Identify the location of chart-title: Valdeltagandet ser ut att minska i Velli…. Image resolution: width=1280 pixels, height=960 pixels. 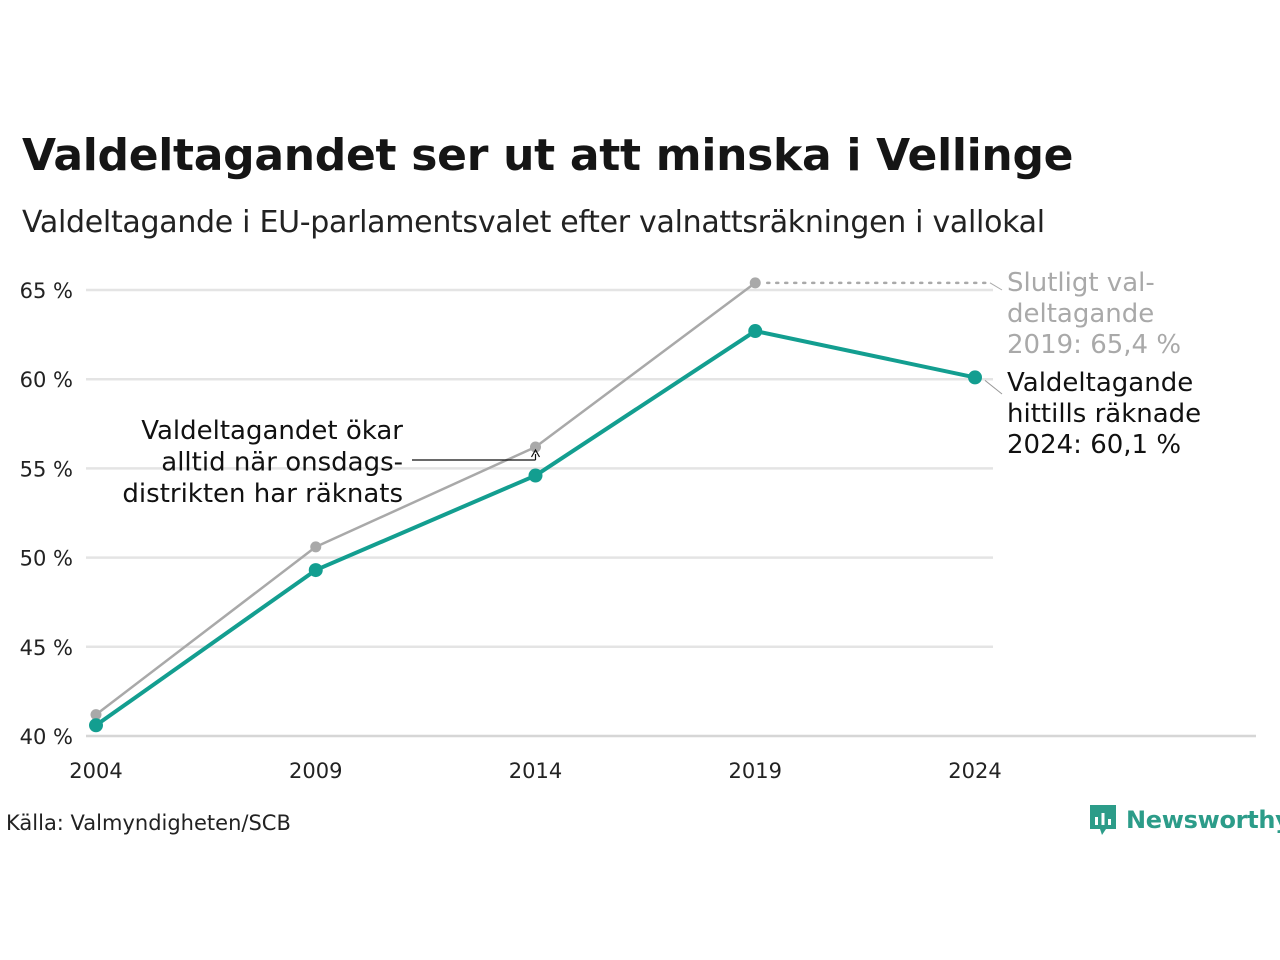
(548, 155).